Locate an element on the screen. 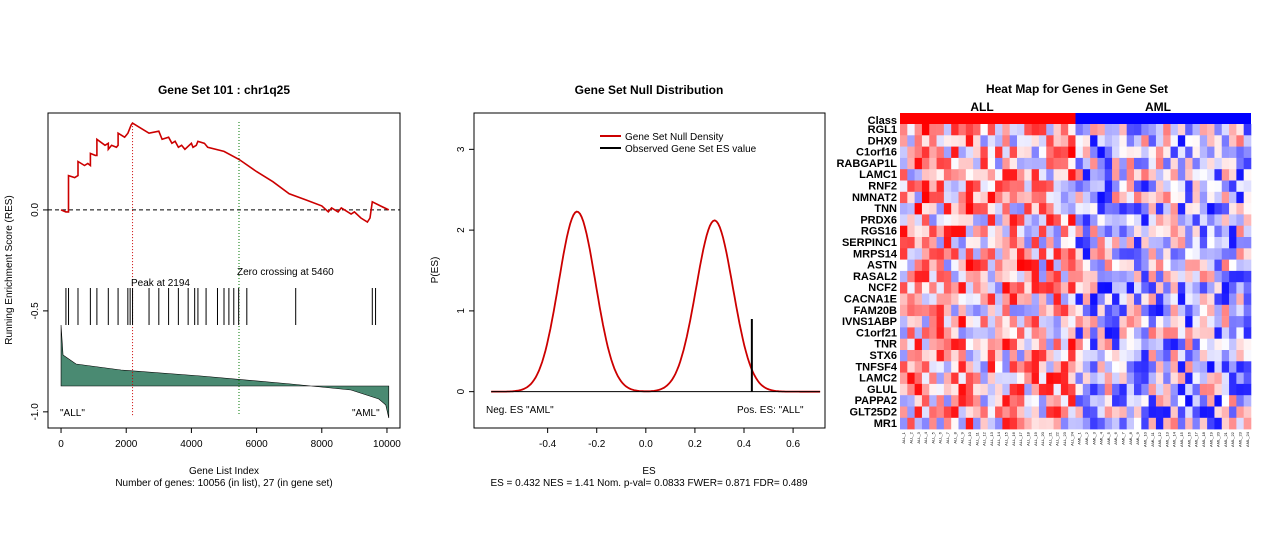 The width and height of the screenshot is (1276, 553). x-tick-label: 2000 is located at coordinates (126, 444).